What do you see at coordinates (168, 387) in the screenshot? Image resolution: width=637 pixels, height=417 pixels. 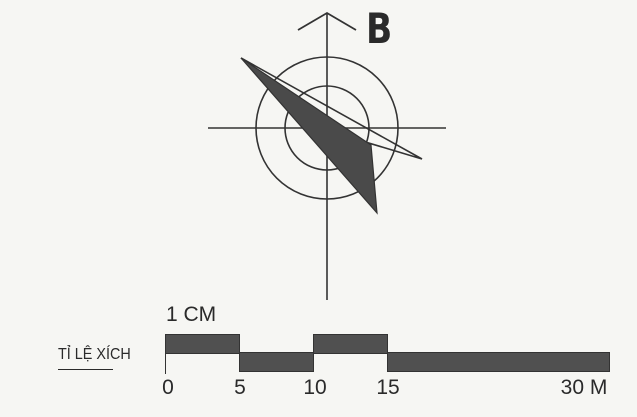 I see `scale-tick-label-0: 0` at bounding box center [168, 387].